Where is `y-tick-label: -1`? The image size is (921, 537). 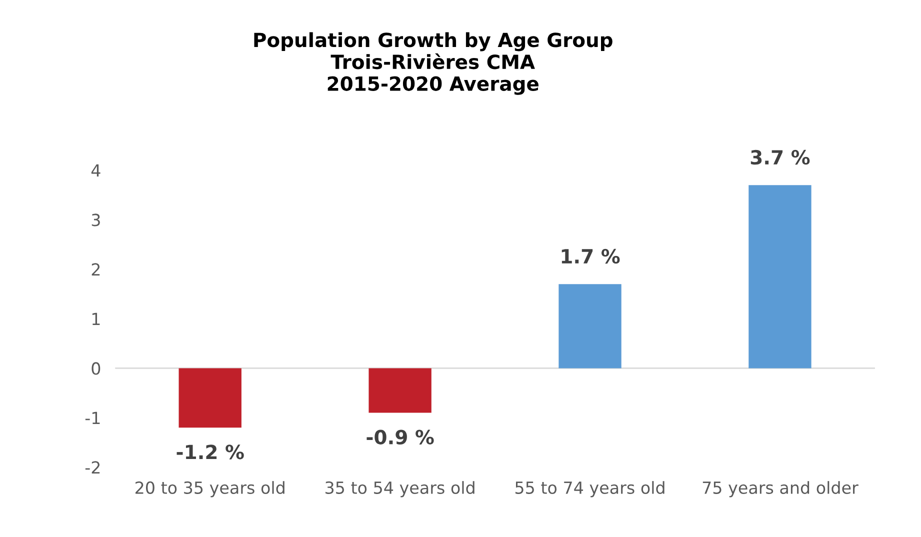
y-tick-label: -1 is located at coordinates (92, 418).